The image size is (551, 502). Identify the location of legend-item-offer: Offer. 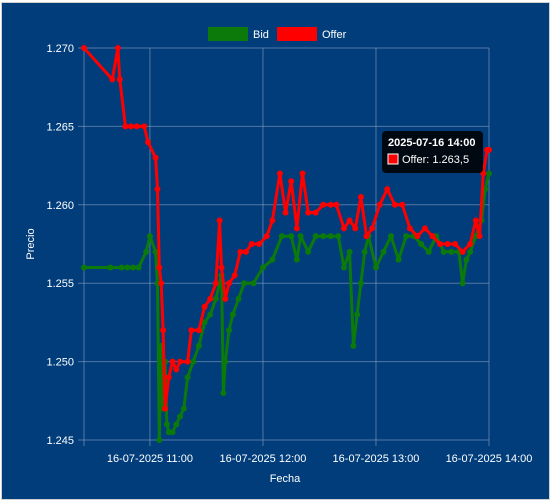
(312, 34).